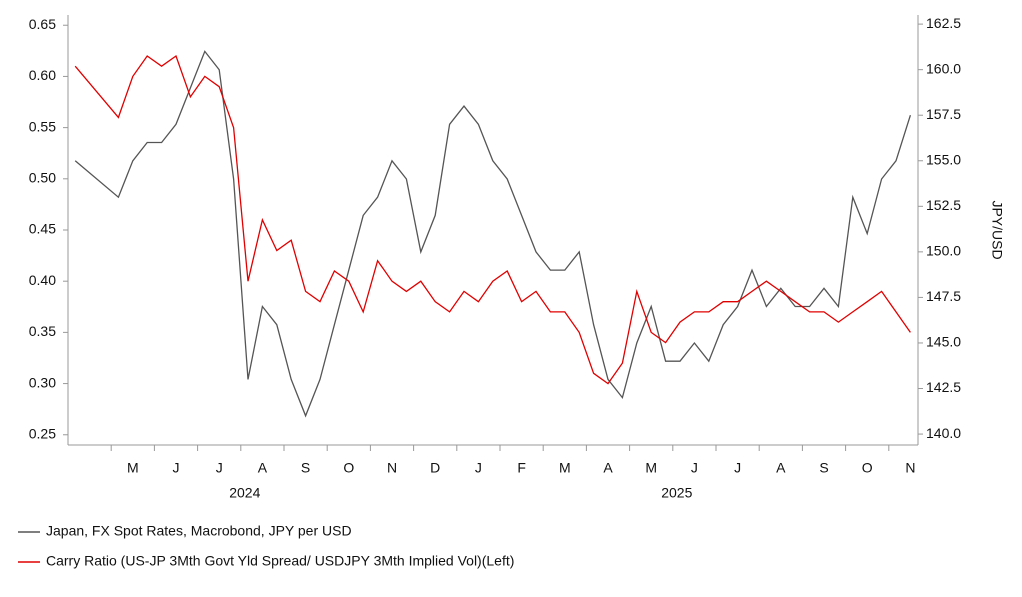 The image size is (1022, 597). Describe the element at coordinates (943, 387) in the screenshot. I see `y2-tick-label: 142.5` at that location.